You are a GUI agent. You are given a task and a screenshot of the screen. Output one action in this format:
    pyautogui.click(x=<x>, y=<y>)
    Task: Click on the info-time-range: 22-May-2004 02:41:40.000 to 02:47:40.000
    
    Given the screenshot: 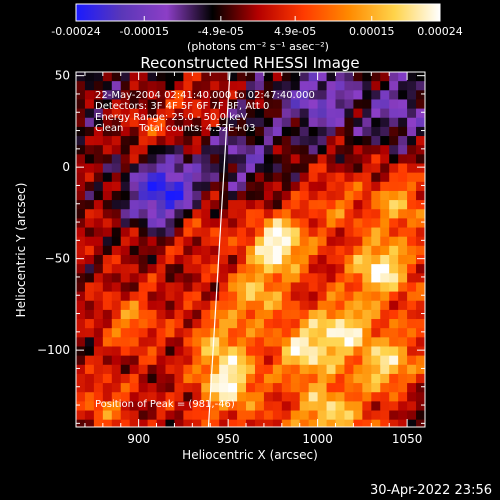 What is the action you would take?
    pyautogui.click(x=205, y=95)
    